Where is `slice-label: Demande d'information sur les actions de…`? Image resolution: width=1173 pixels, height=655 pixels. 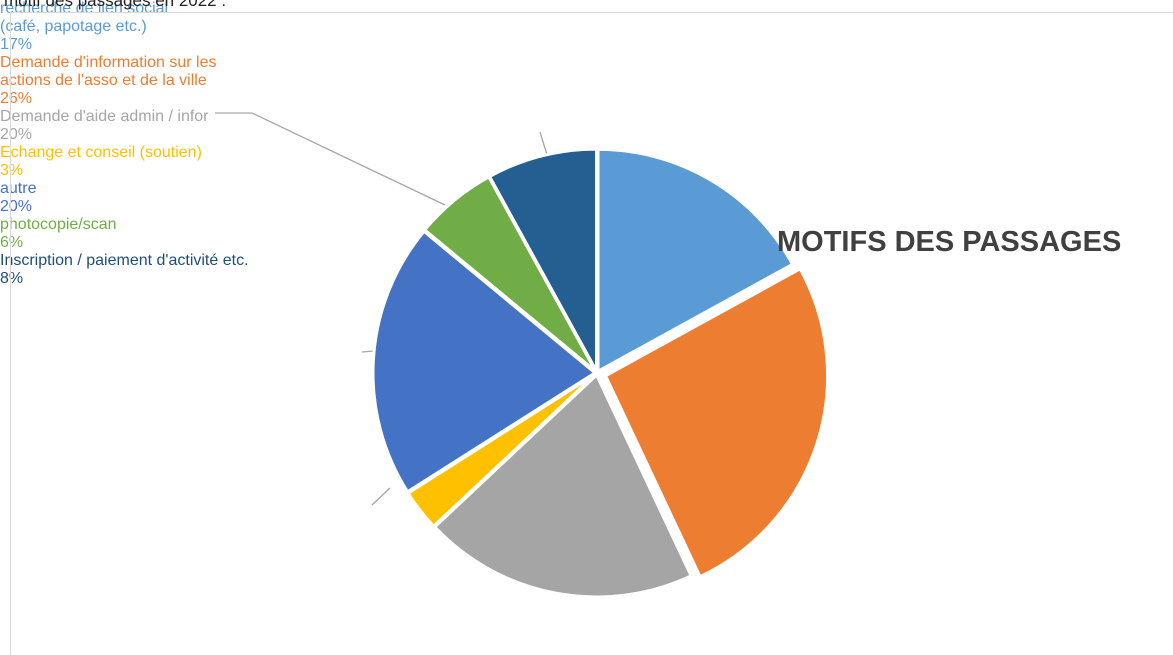
slice-label: Demande d'information sur les actions de… is located at coordinates (120, 81).